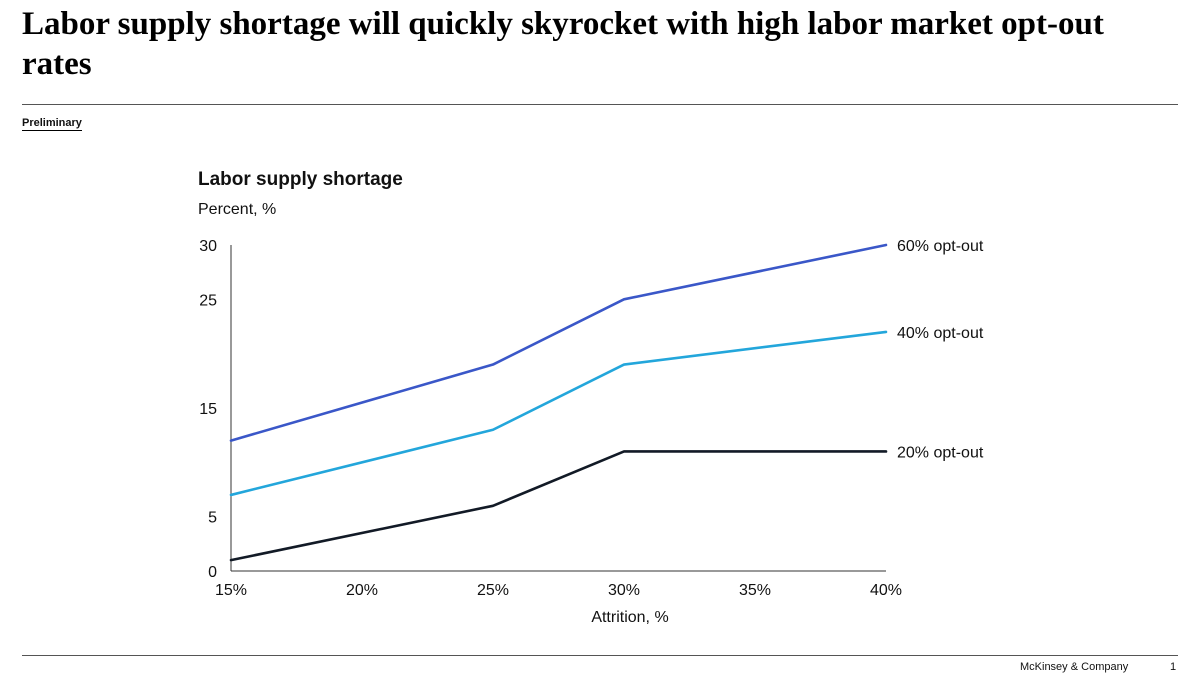  I want to click on y-tick-label: 25, so click(208, 300).